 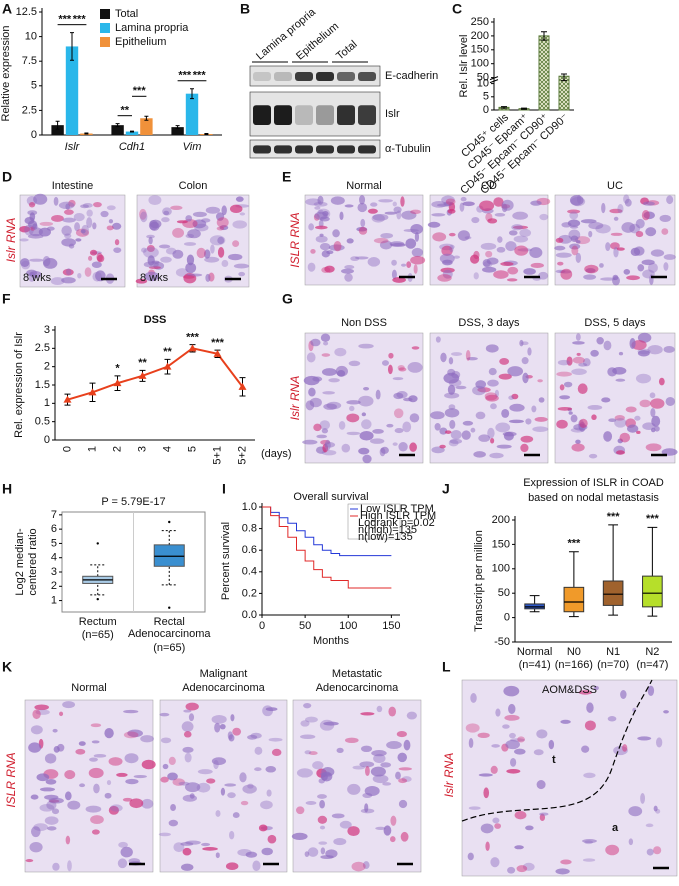 I want to click on image-note: 8 wks, so click(x=37, y=278).